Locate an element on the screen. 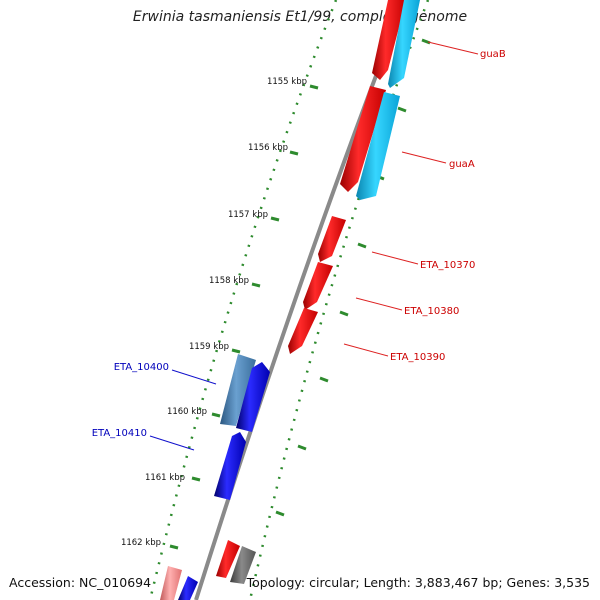 The width and height of the screenshot is (600, 600). tick-label-1160: 1160 kbp is located at coordinates (187, 412).